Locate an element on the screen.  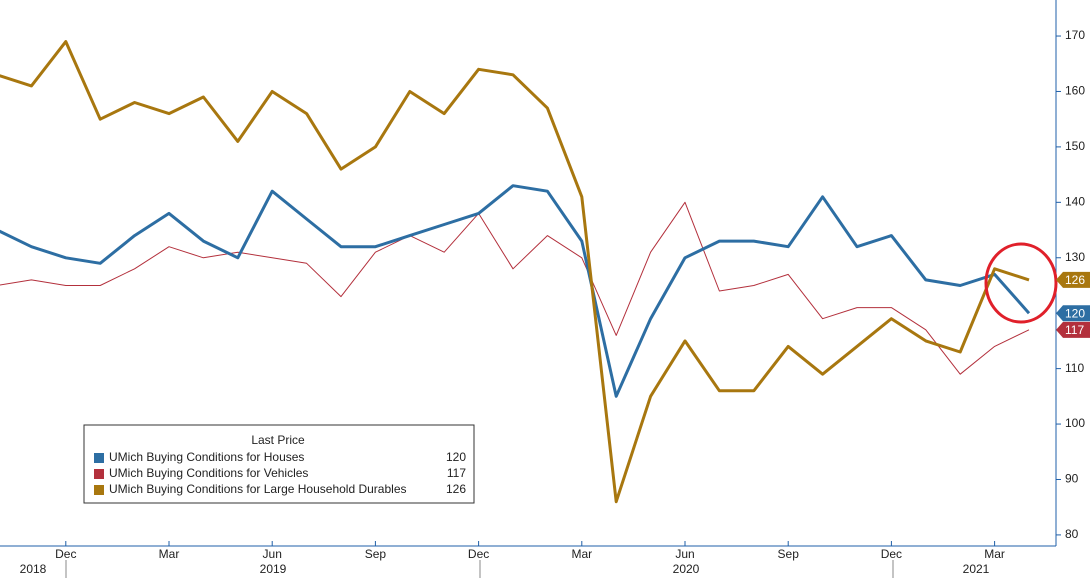
legend-label: UMich Buying Conditions for Vehicles is located at coordinates (208, 473).